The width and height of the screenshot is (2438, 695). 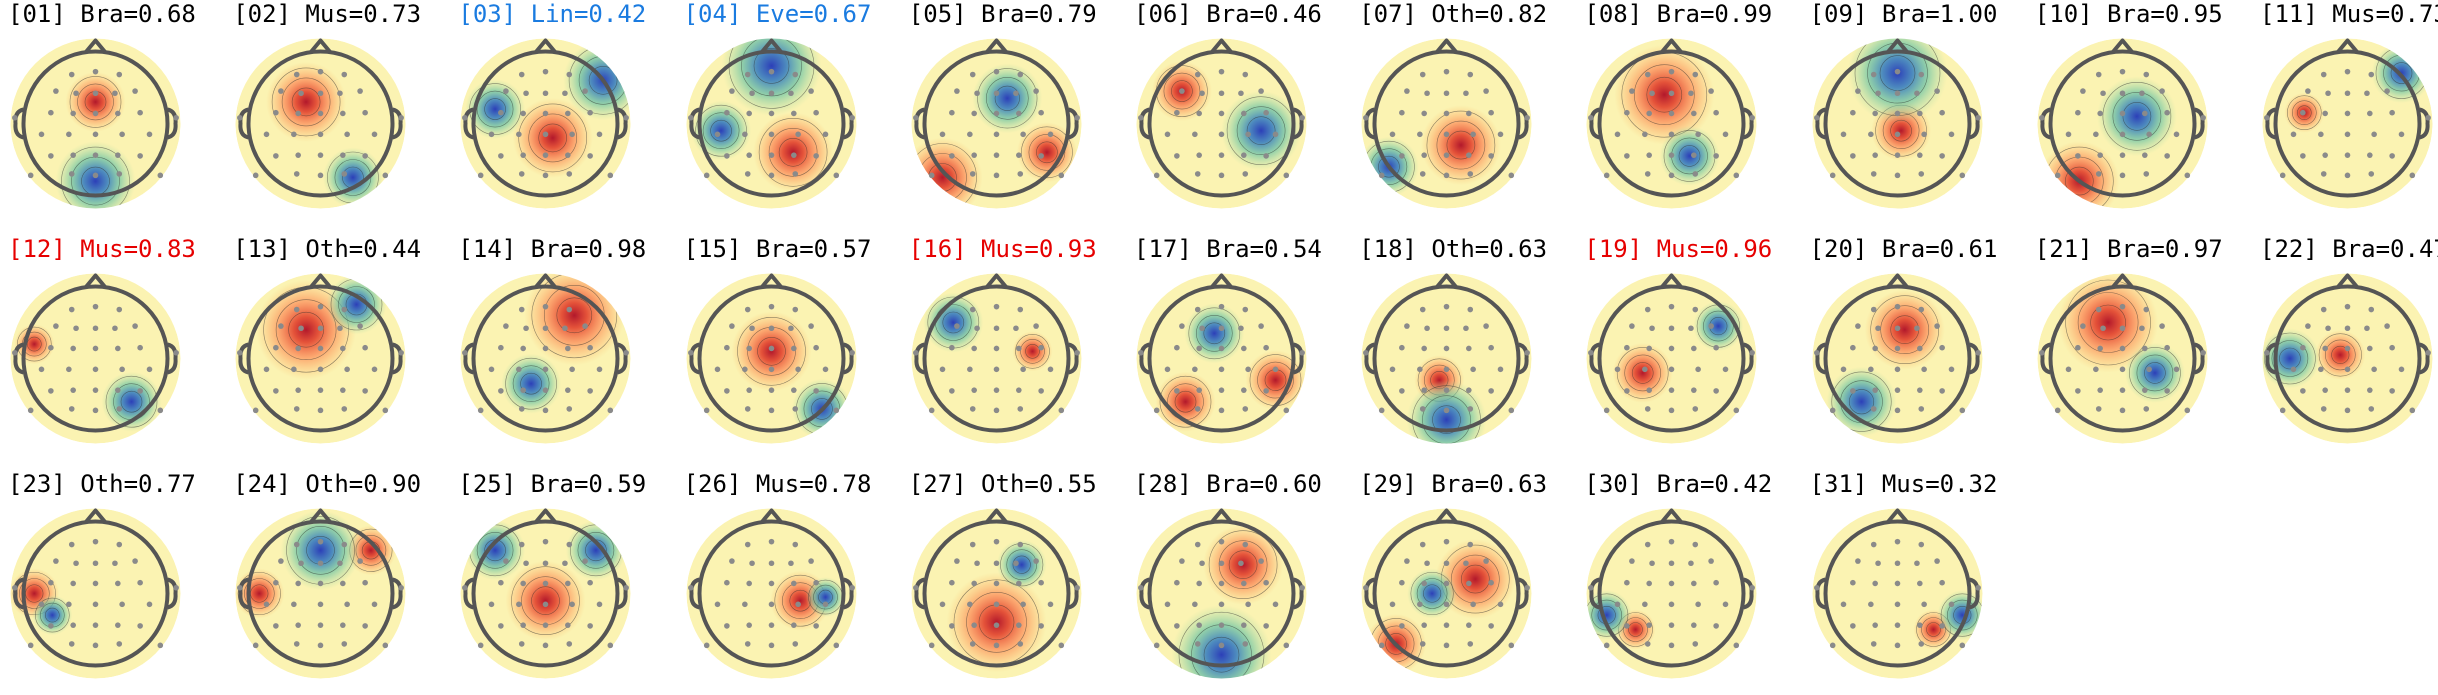 I want to click on component-cell: [19] Mus=0.96, so click(x=1696, y=347).